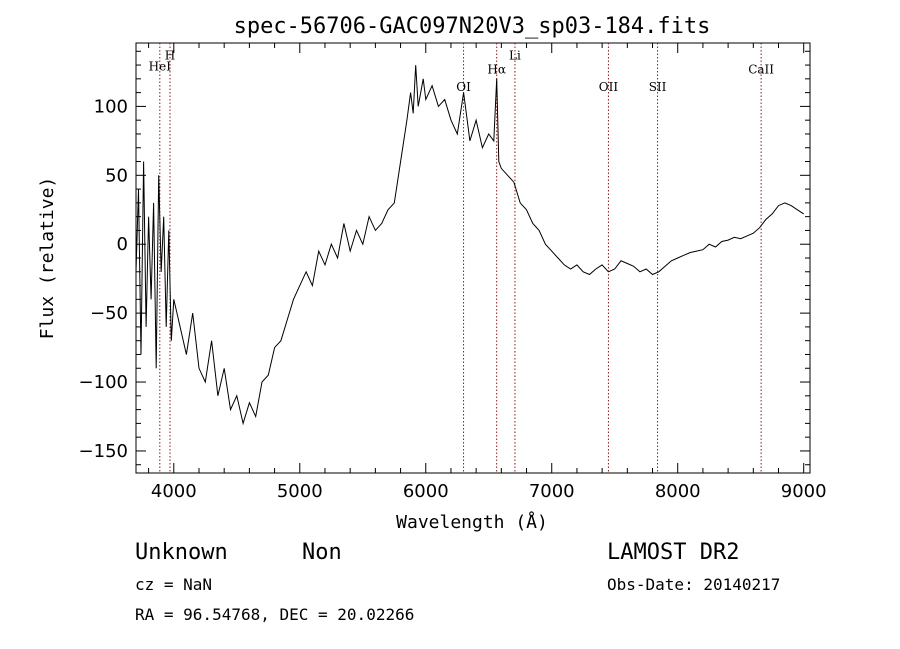 Image resolution: width=900 pixels, height=649 pixels. I want to click on spectral-line-label: Li, so click(515, 56).